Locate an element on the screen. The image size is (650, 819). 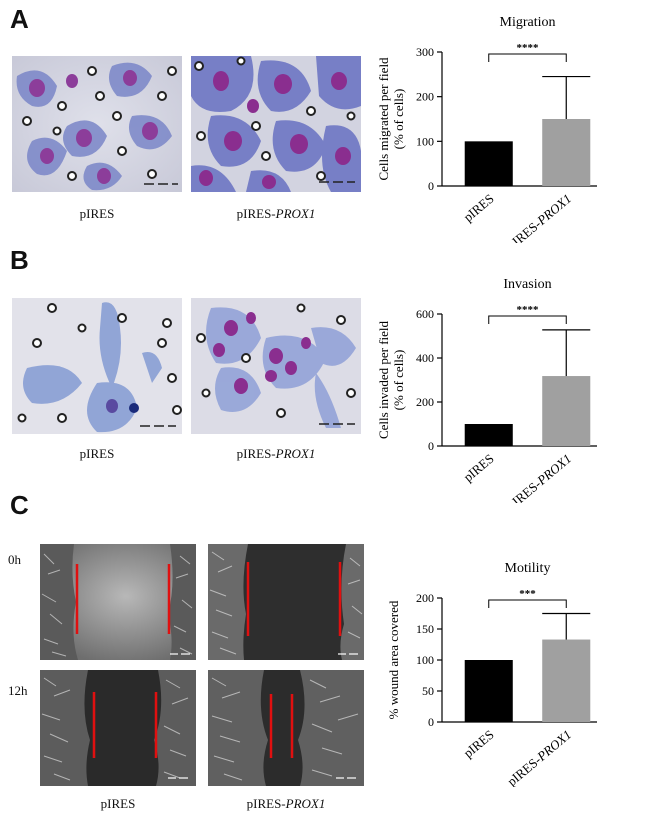
caption-a-pires-prox1: pIRES-PROX1 is located at coordinates (276, 213).